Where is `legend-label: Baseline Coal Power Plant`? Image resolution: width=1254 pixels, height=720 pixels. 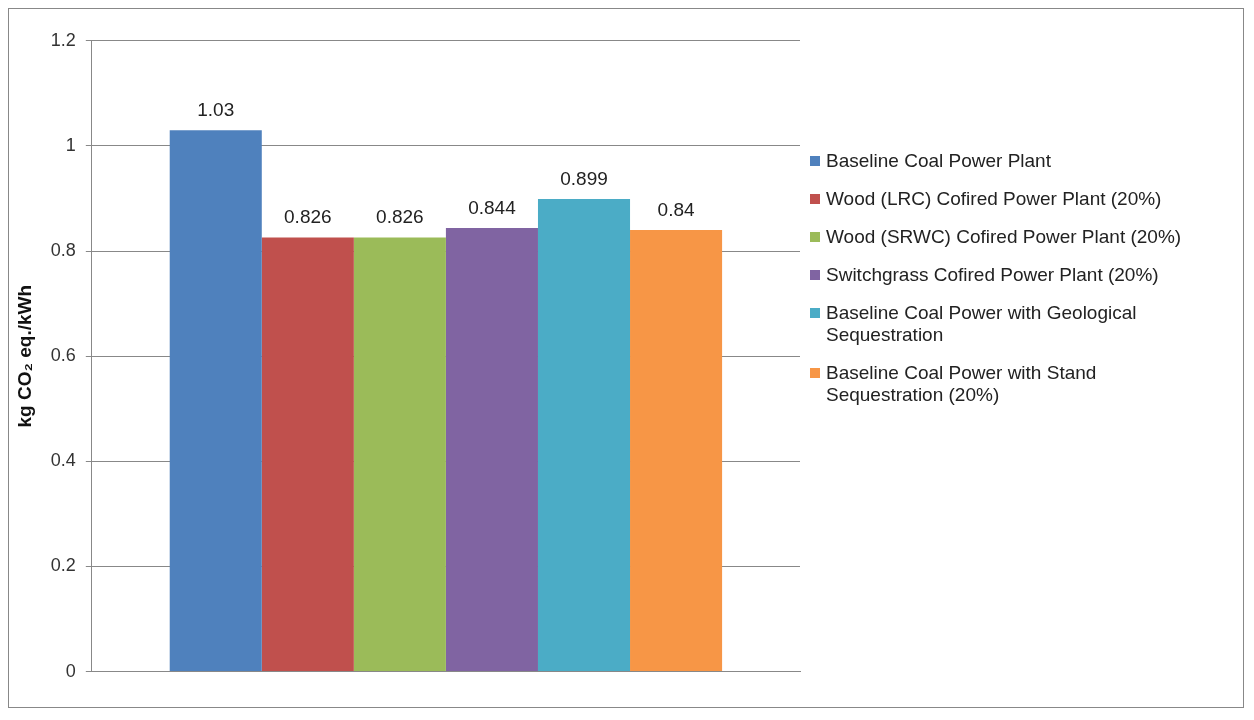
legend-label: Baseline Coal Power Plant is located at coordinates (938, 161).